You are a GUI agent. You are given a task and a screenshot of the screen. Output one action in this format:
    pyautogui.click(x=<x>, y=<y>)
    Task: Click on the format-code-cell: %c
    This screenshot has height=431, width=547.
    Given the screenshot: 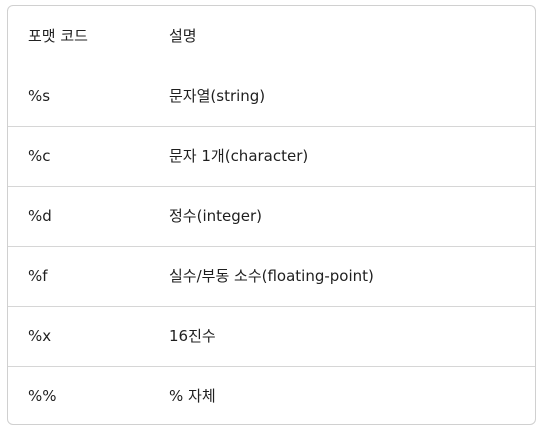 What is the action you would take?
    pyautogui.click(x=78, y=155)
    